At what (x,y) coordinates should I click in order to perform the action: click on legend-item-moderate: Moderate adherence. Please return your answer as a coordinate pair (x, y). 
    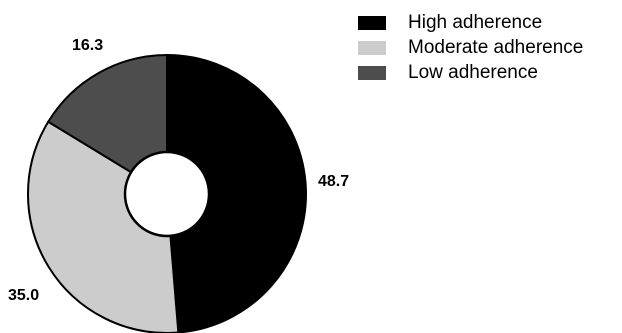
    Looking at the image, I should click on (470, 47).